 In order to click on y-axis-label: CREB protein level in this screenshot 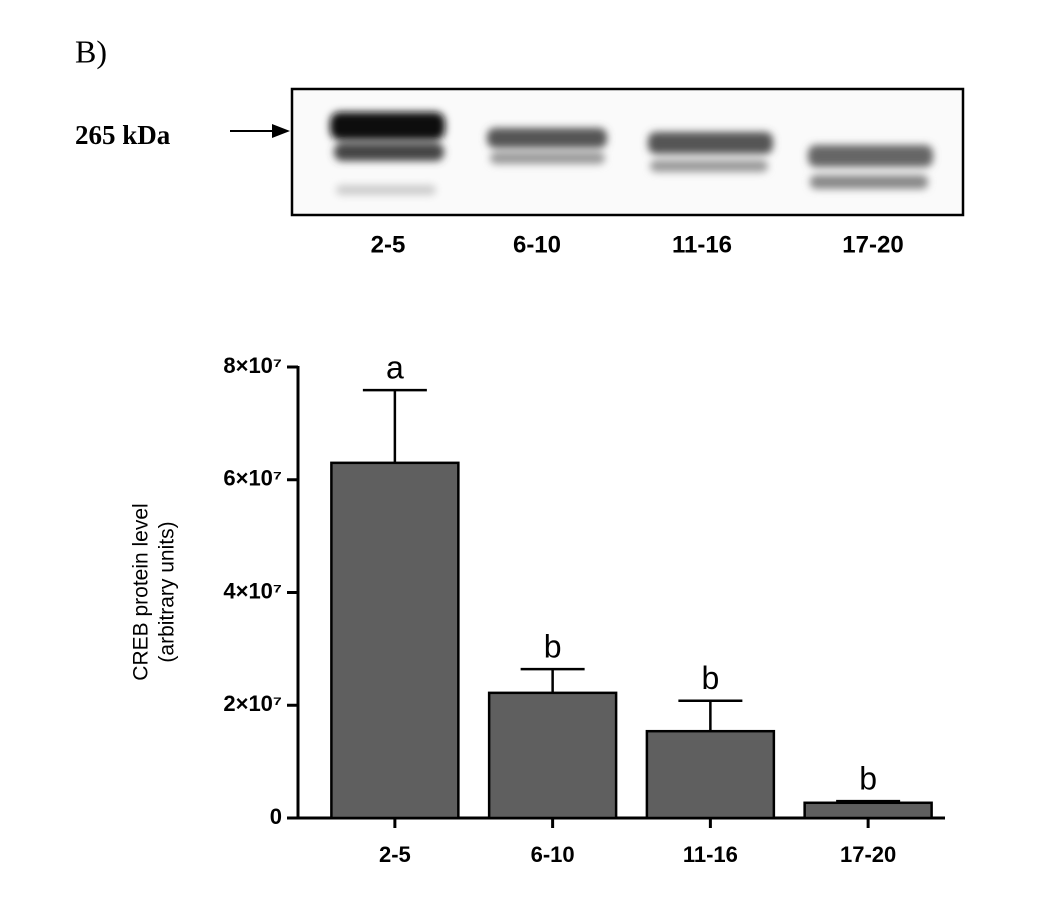, I will do `click(141, 591)`.